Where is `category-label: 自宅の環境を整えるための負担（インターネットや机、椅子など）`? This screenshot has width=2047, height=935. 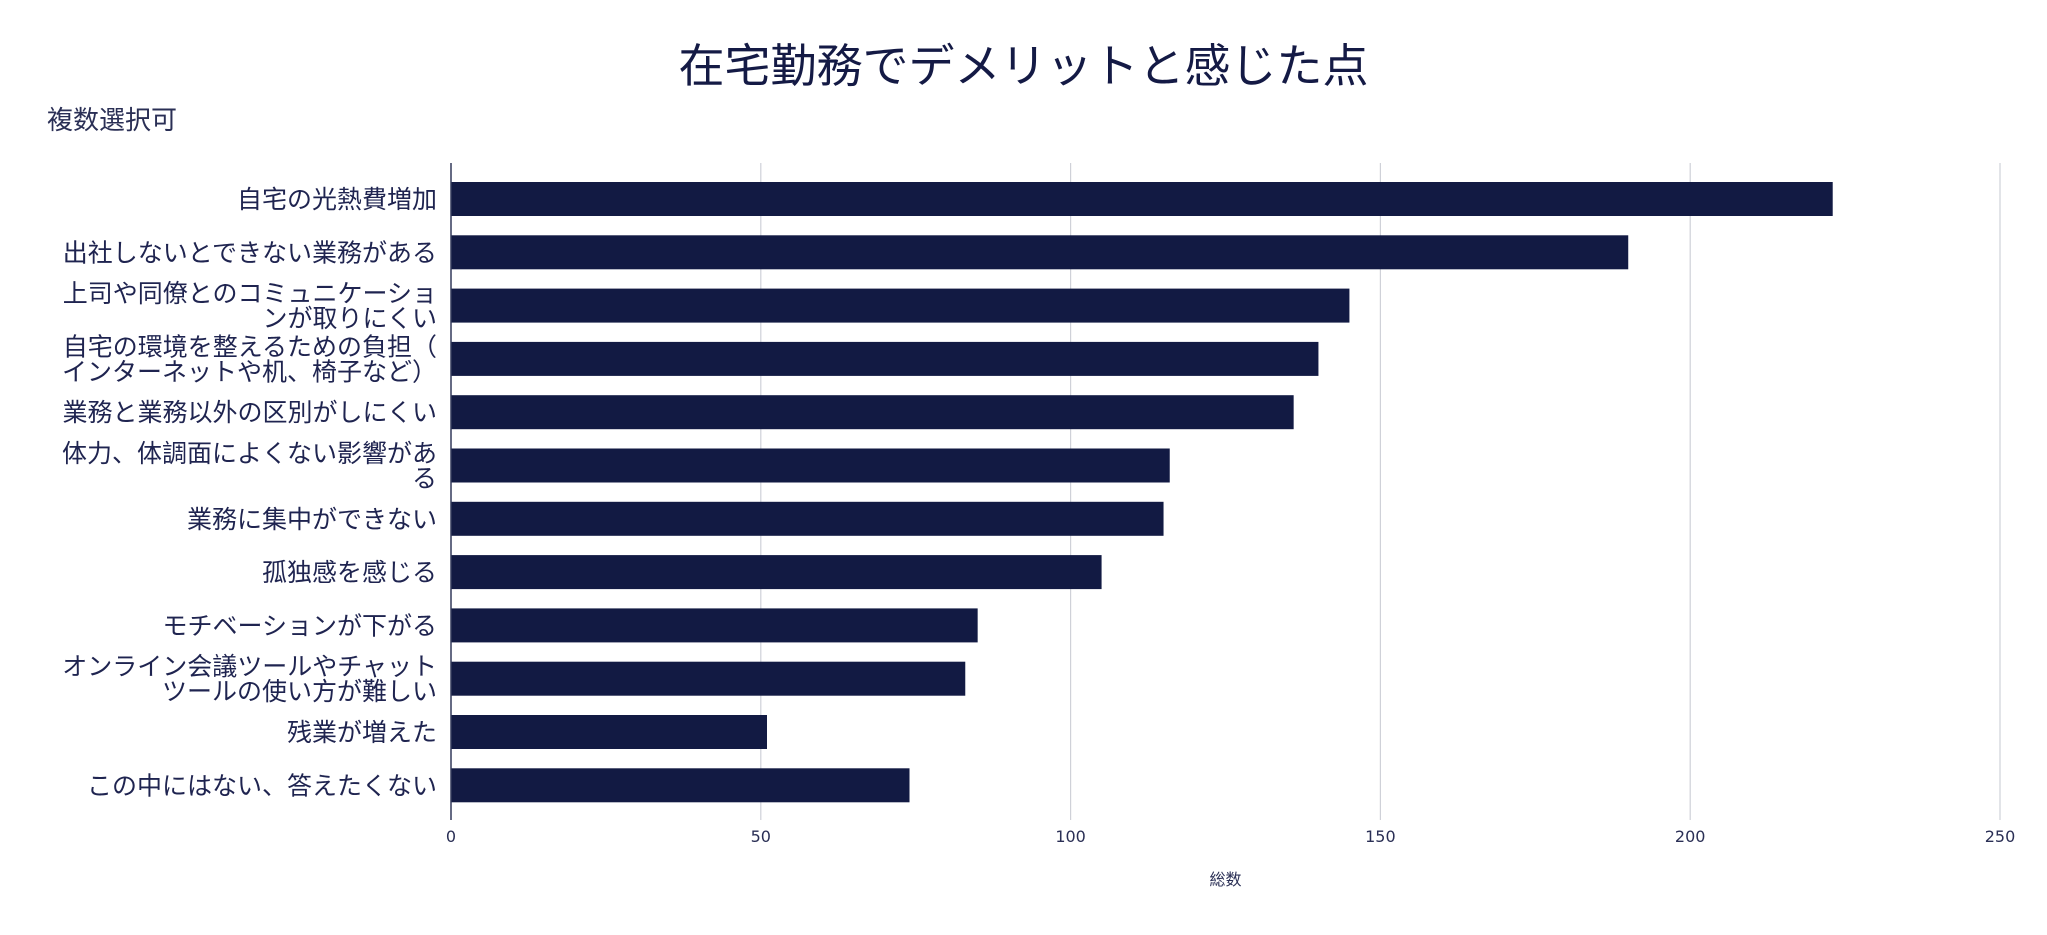
category-label: 自宅の環境を整えるための負担（インターネットや机、椅子など） is located at coordinates (249, 359).